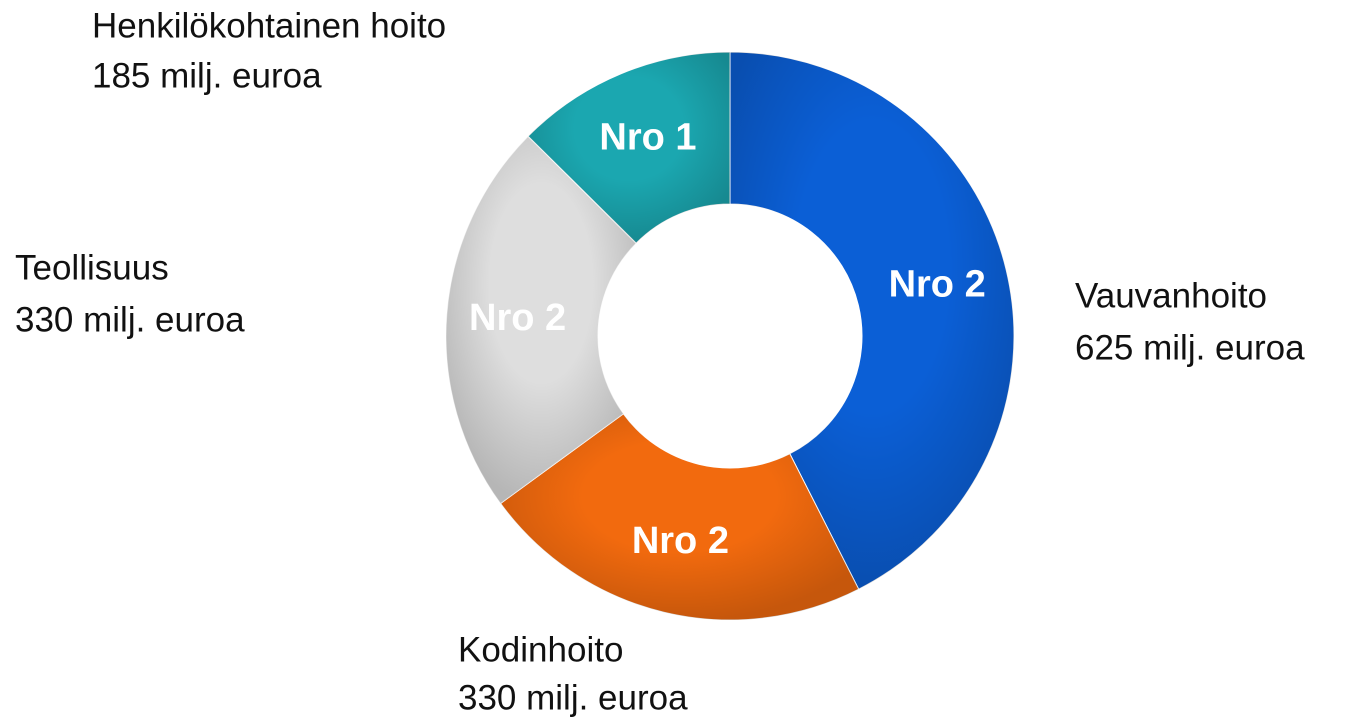 Image resolution: width=1359 pixels, height=719 pixels. What do you see at coordinates (269, 25) in the screenshot?
I see `category-label: Henkilökohtainen hoito` at bounding box center [269, 25].